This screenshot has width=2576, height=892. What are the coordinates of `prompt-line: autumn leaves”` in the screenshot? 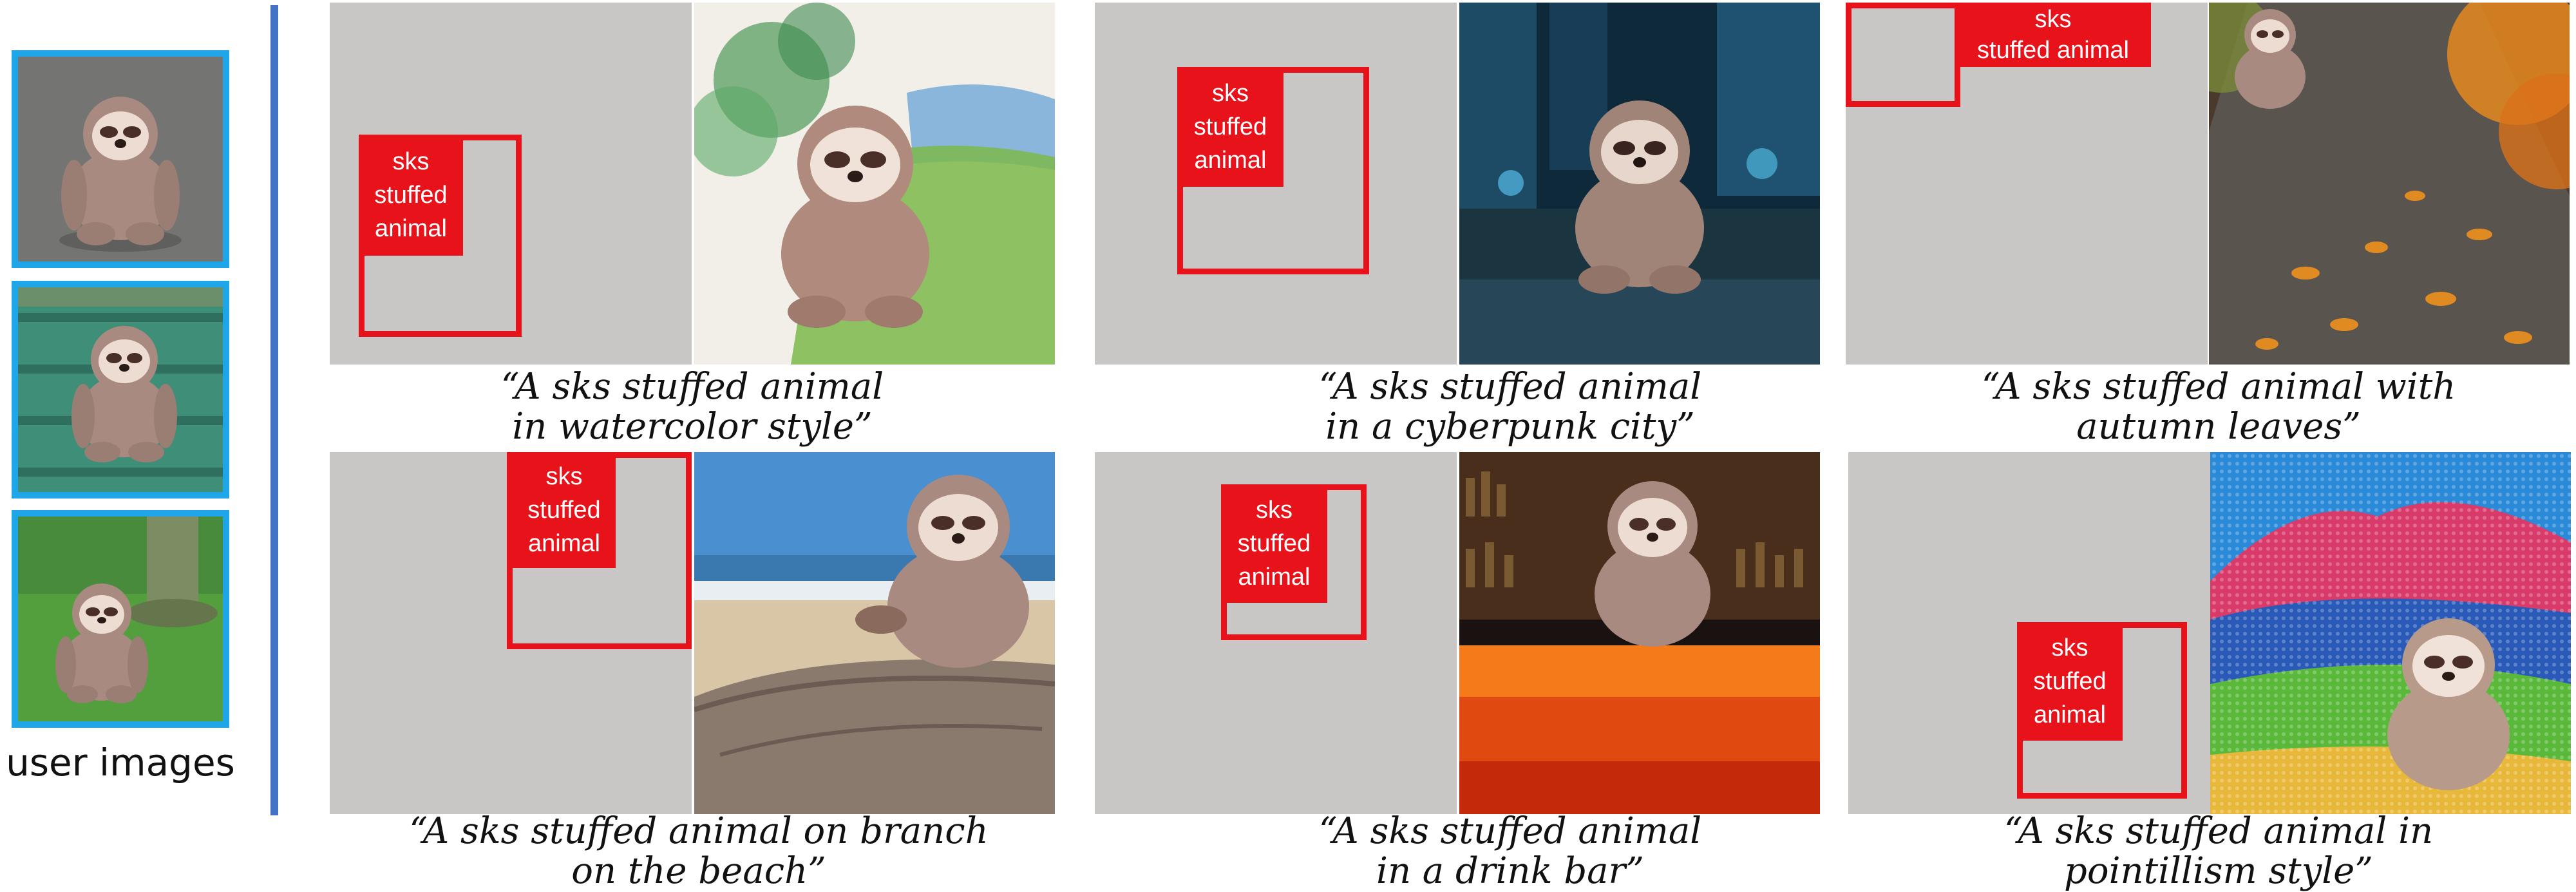 It's located at (2218, 427).